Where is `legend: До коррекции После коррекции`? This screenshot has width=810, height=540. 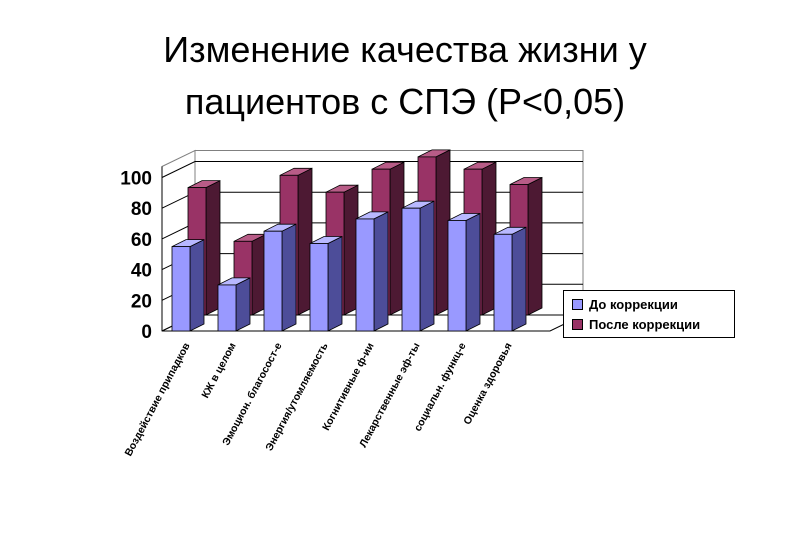 legend: До коррекции После коррекции is located at coordinates (649, 314).